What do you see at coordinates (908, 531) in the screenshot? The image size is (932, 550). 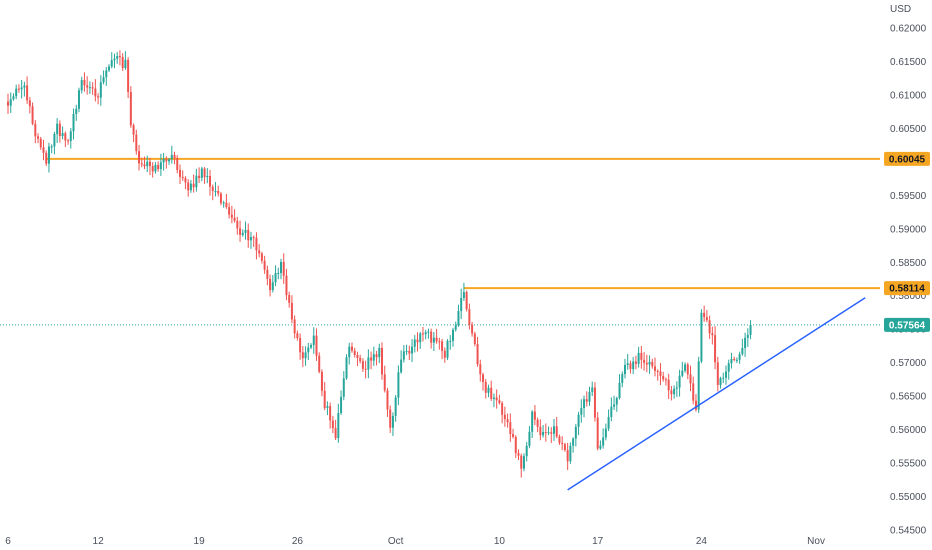 I see `price-tick-label: 0.54500` at bounding box center [908, 531].